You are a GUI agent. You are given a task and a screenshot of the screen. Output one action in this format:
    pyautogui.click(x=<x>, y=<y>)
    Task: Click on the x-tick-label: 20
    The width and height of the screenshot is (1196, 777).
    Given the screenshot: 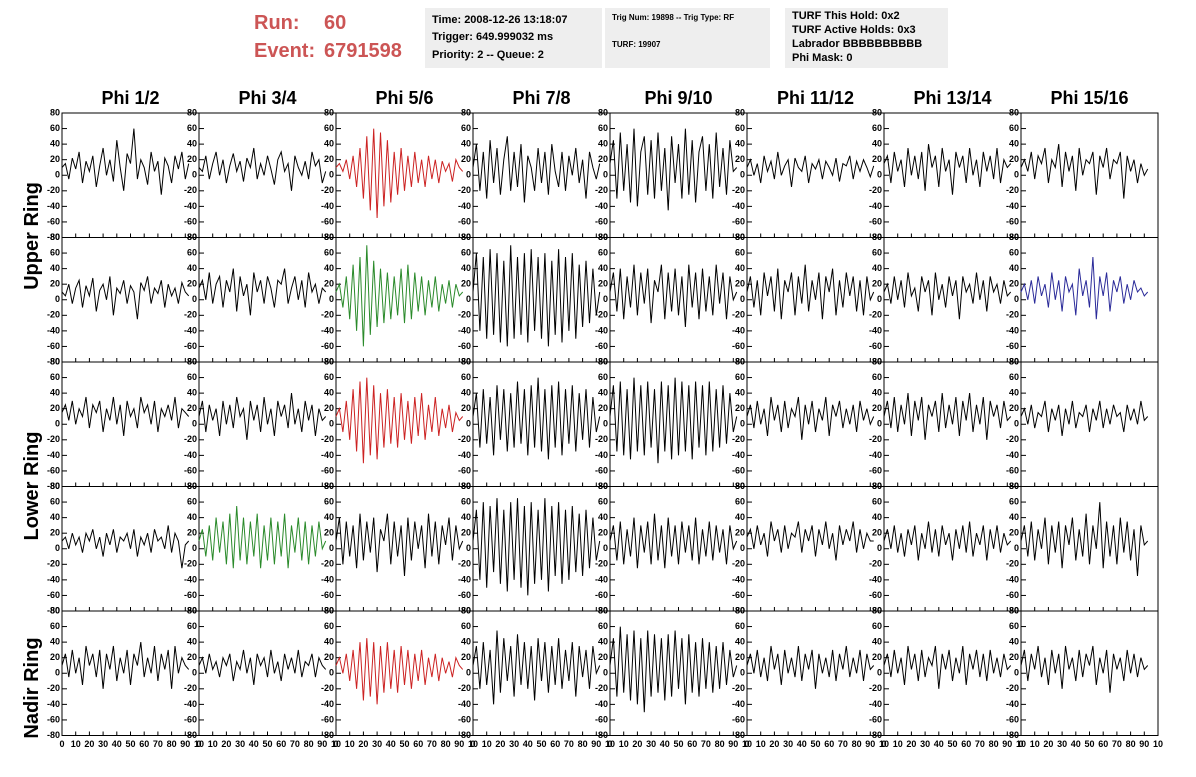 What is the action you would take?
    pyautogui.click(x=226, y=744)
    